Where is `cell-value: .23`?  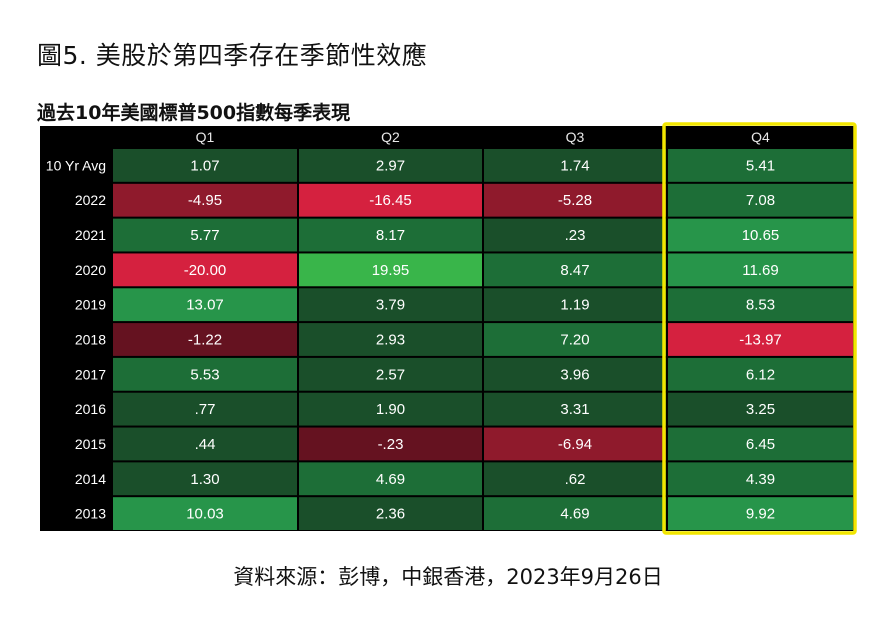 cell-value: .23 is located at coordinates (575, 235).